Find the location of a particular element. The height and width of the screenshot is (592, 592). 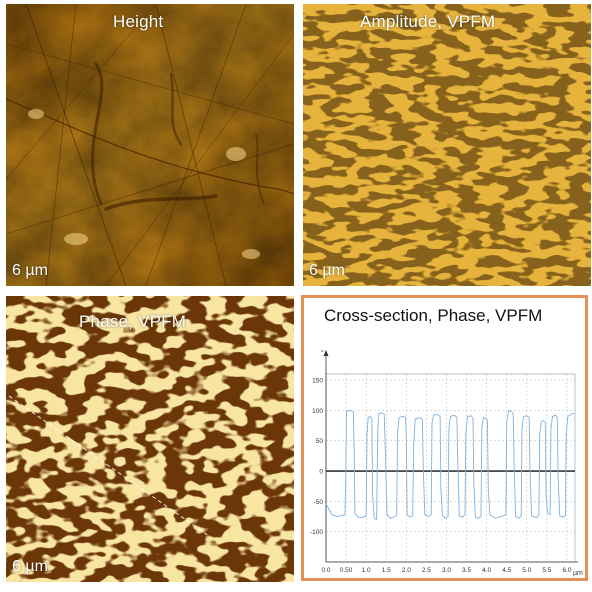

cross-section-title: Cross-section, Phase, VPFM is located at coordinates (433, 315).